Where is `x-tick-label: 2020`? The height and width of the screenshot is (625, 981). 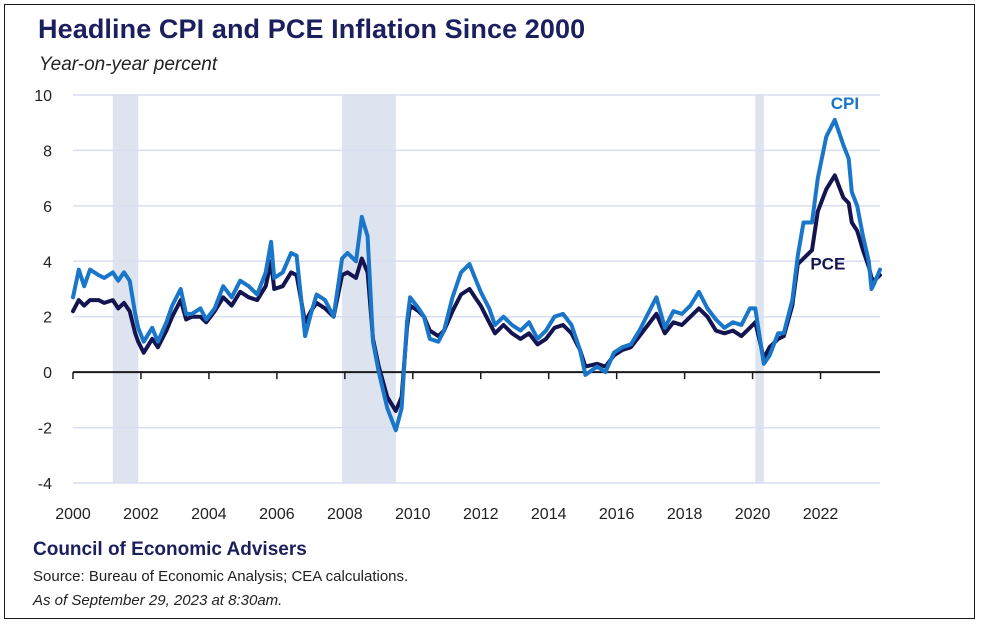
x-tick-label: 2020 is located at coordinates (753, 514).